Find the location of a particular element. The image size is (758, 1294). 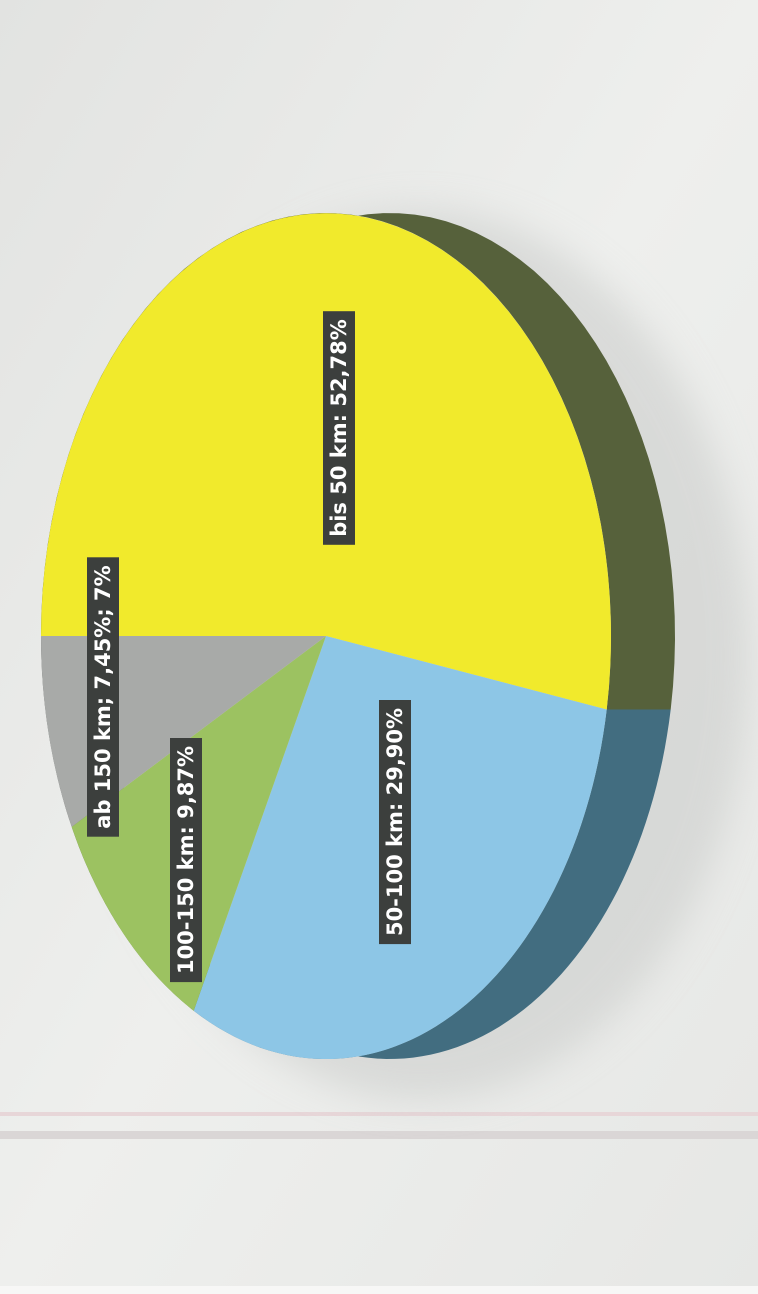

slice-label-bis-50-km: bis 50 km: 52,78% is located at coordinates (339, 428).